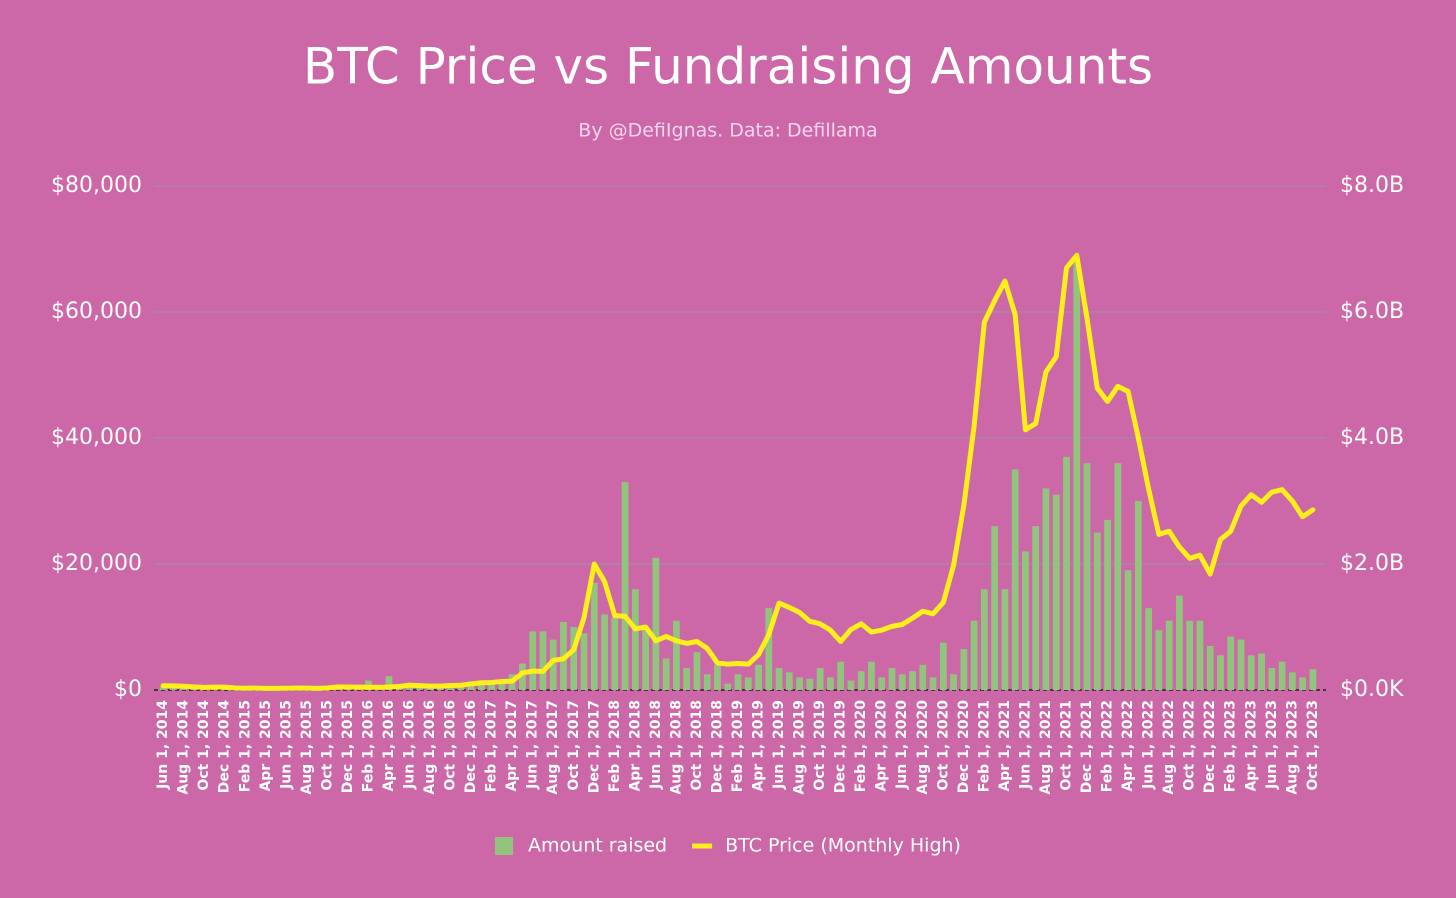  Describe the element at coordinates (841, 746) in the screenshot. I see `x-tick-label: Dec 1, 2019` at that location.